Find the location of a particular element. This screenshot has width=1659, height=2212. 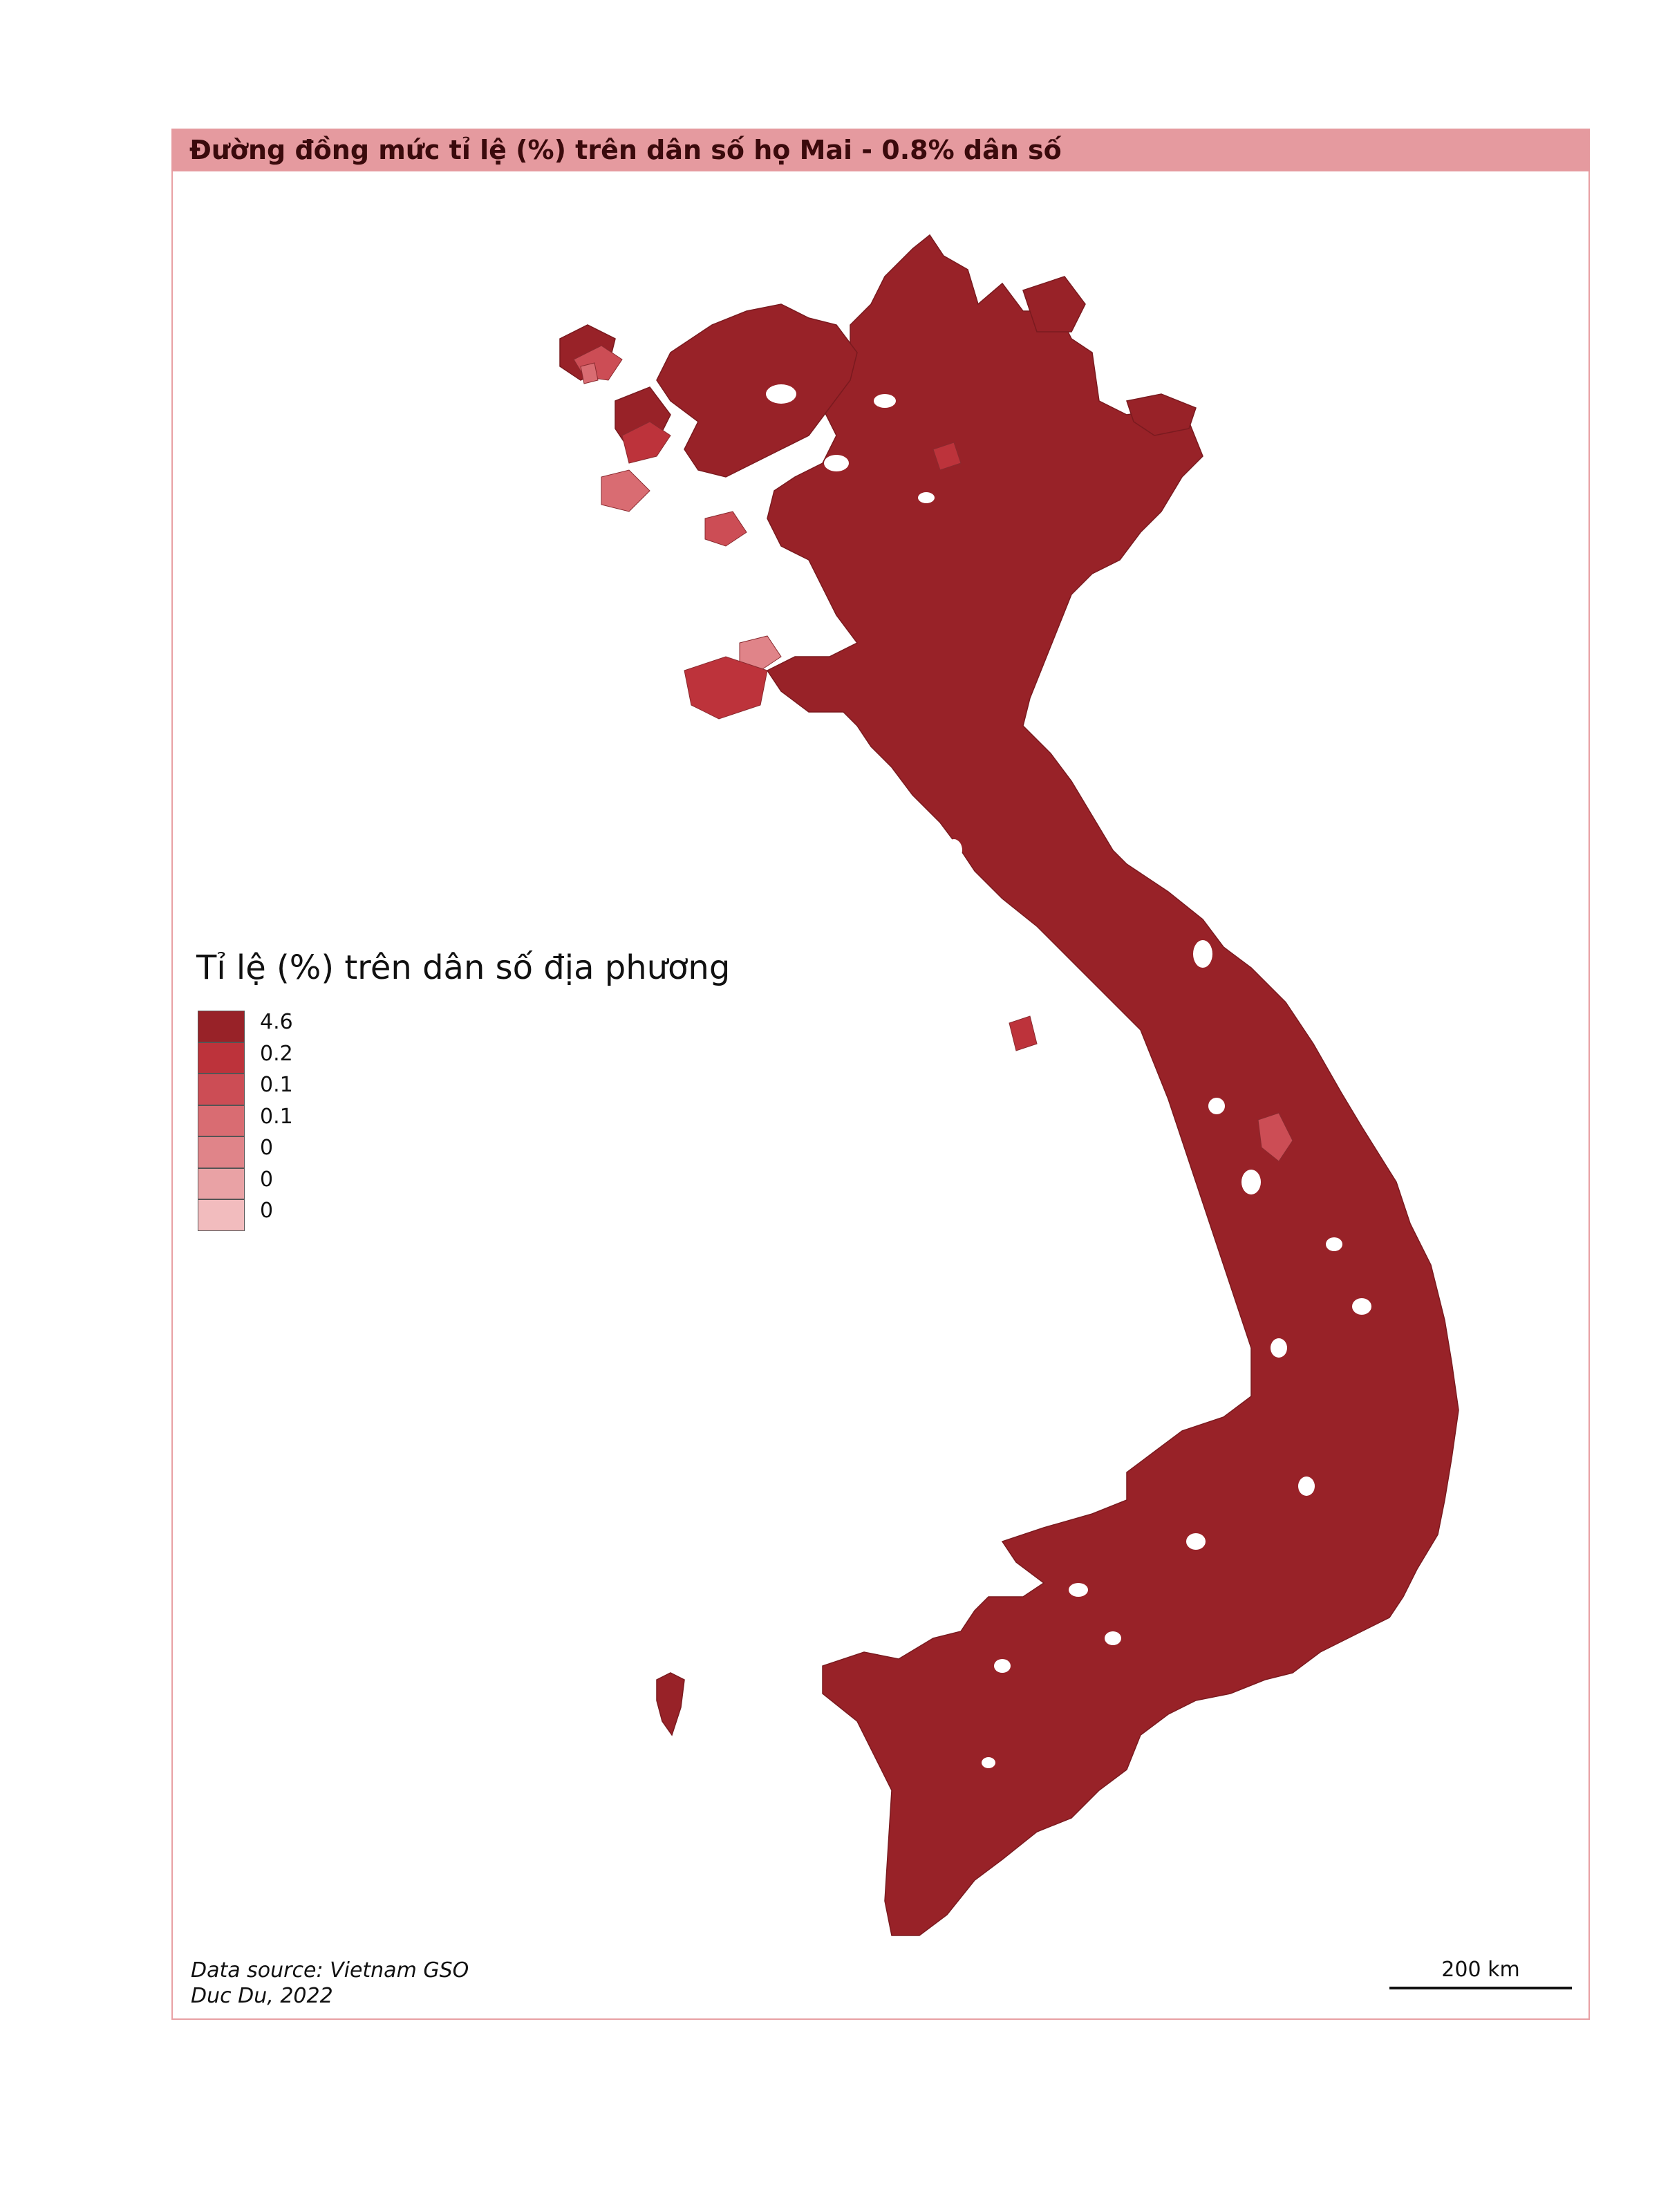

scale-bar: 200 km is located at coordinates (1480, 1975).